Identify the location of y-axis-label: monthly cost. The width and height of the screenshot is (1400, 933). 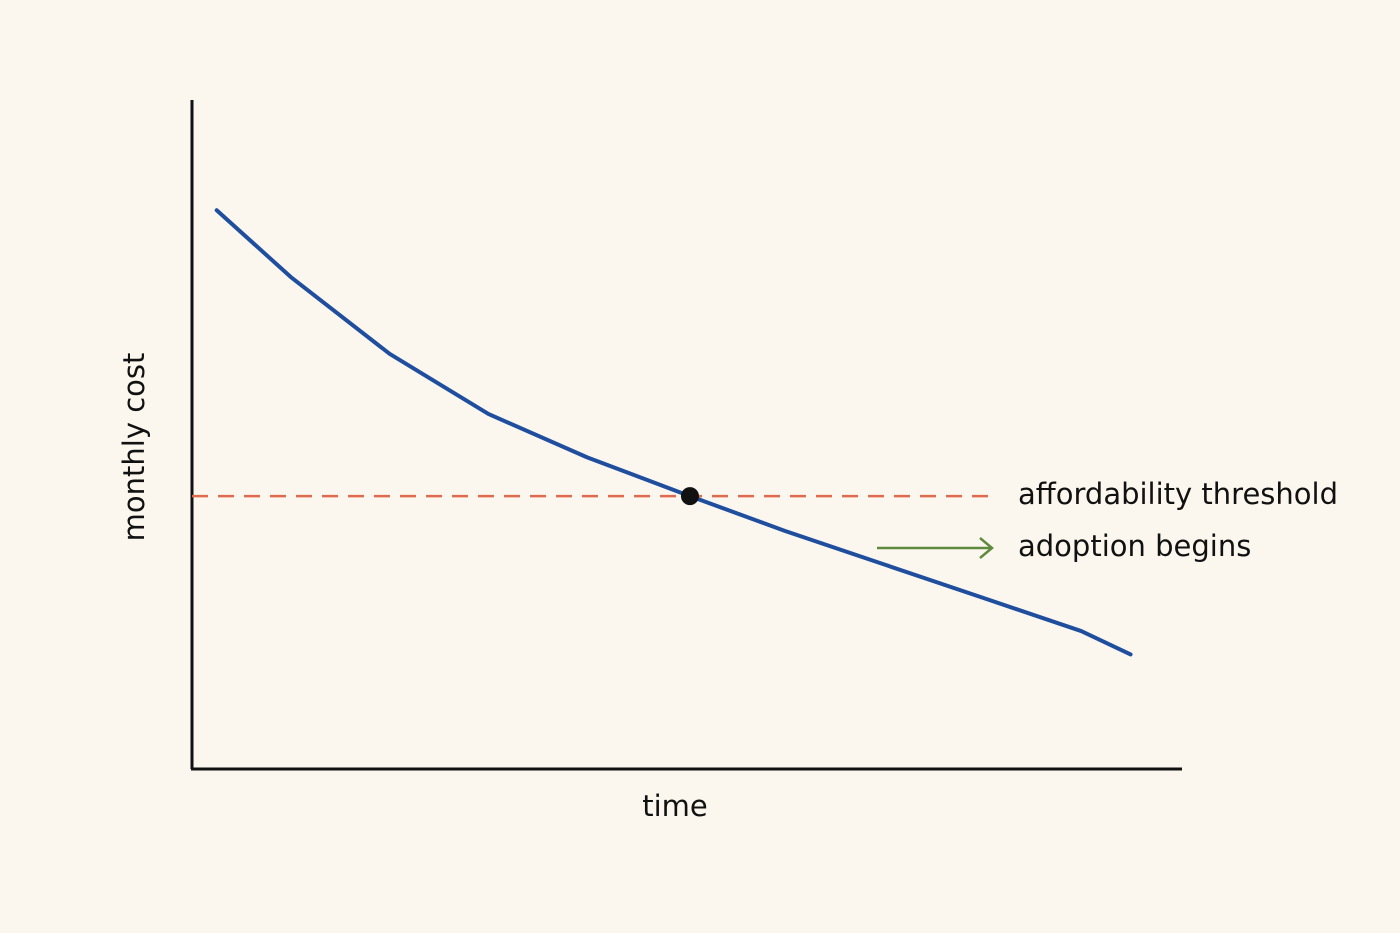
(134, 447).